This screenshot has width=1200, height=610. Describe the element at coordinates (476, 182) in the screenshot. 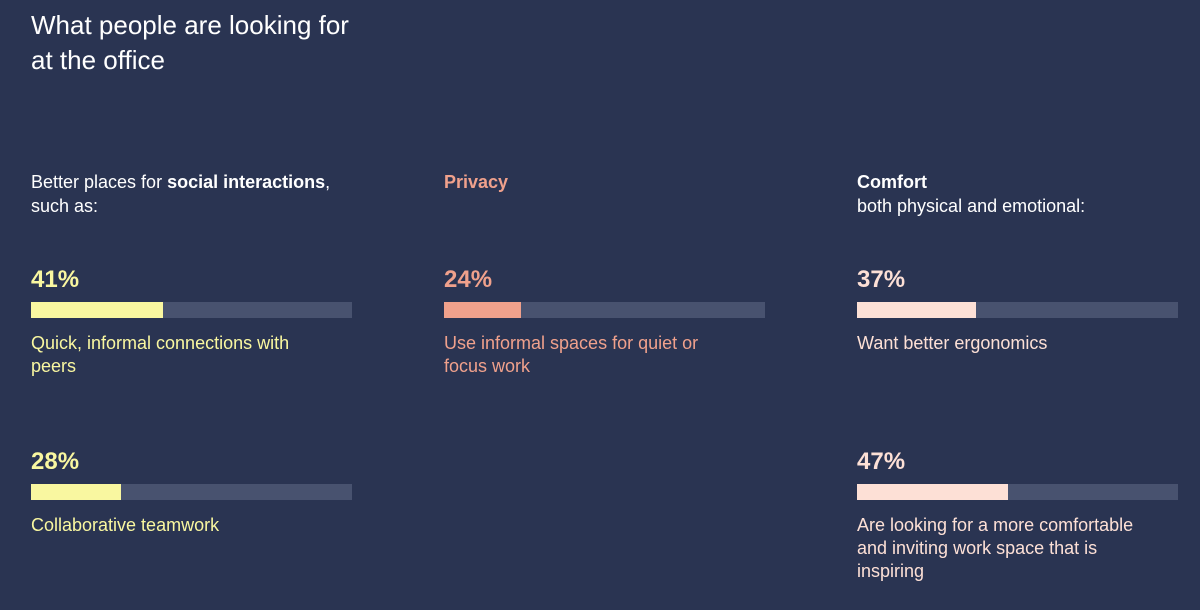

I see `heading-bold: Privacy` at that location.